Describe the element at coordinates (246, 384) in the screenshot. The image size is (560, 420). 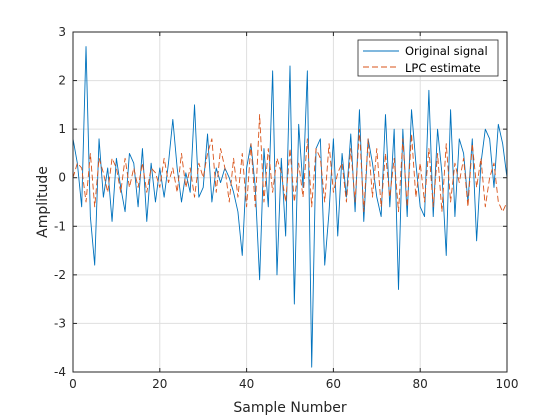
I see `x-tick-label: 40` at that location.